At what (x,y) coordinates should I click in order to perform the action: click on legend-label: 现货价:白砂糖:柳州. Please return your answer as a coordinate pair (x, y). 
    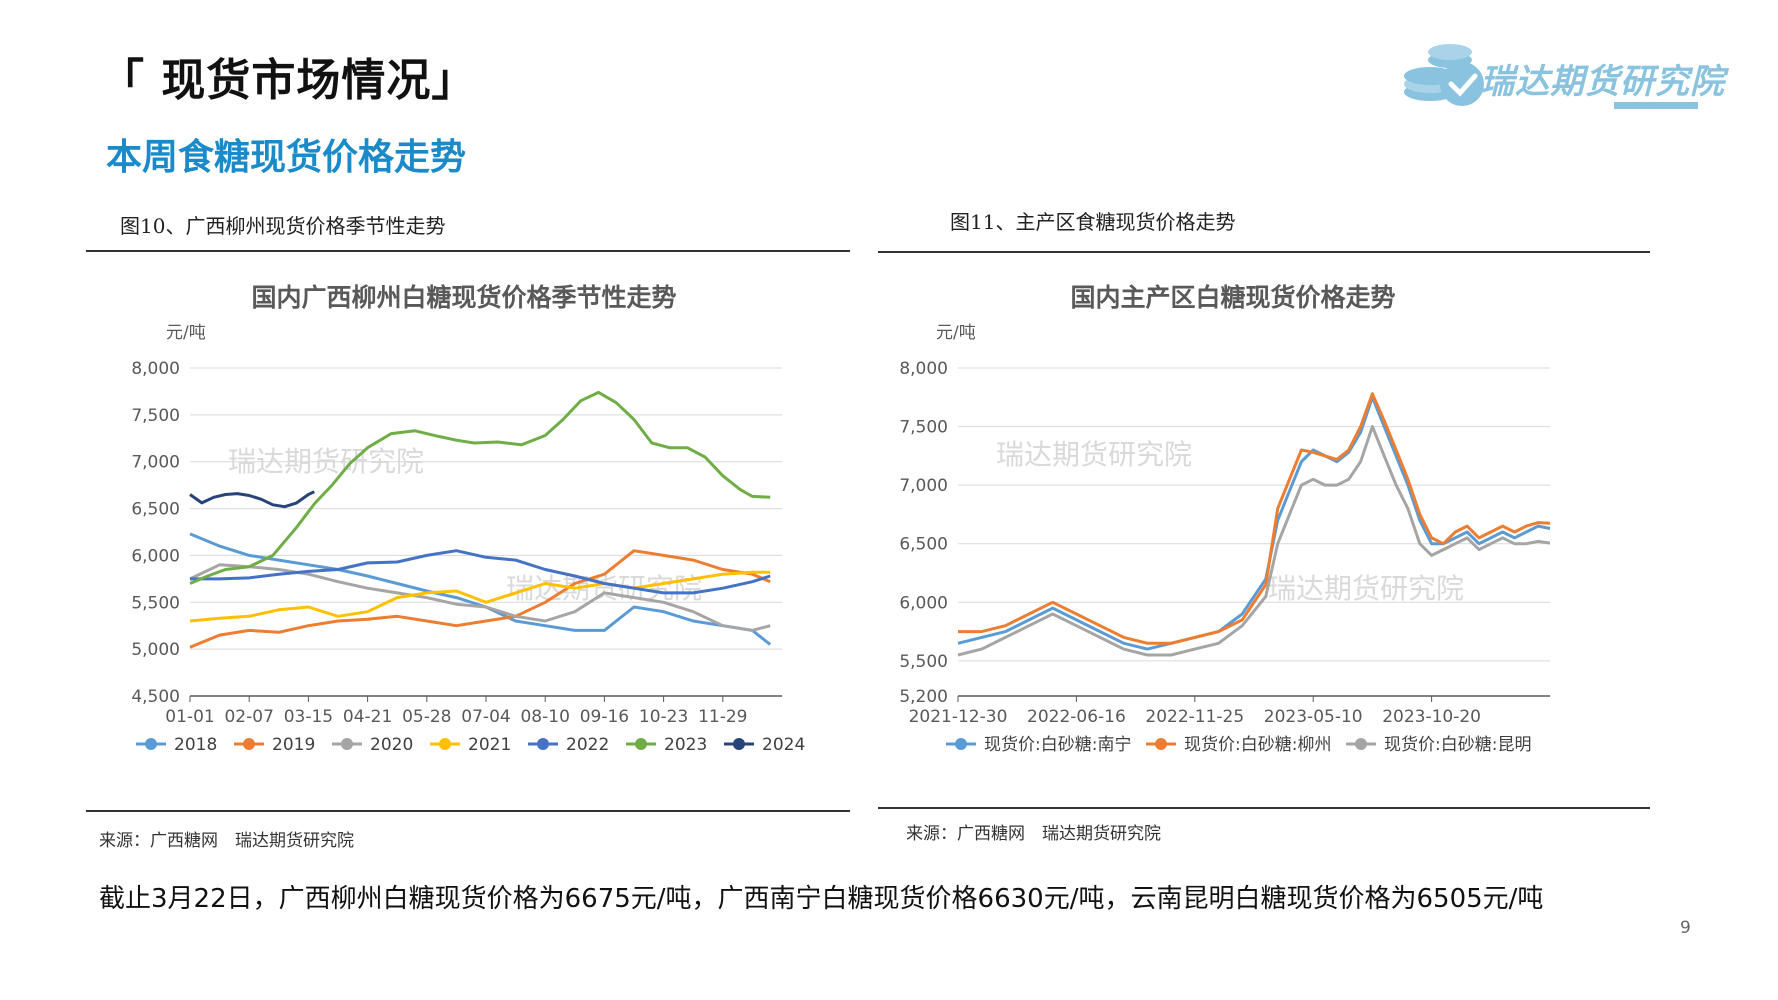
    Looking at the image, I should click on (1257, 745).